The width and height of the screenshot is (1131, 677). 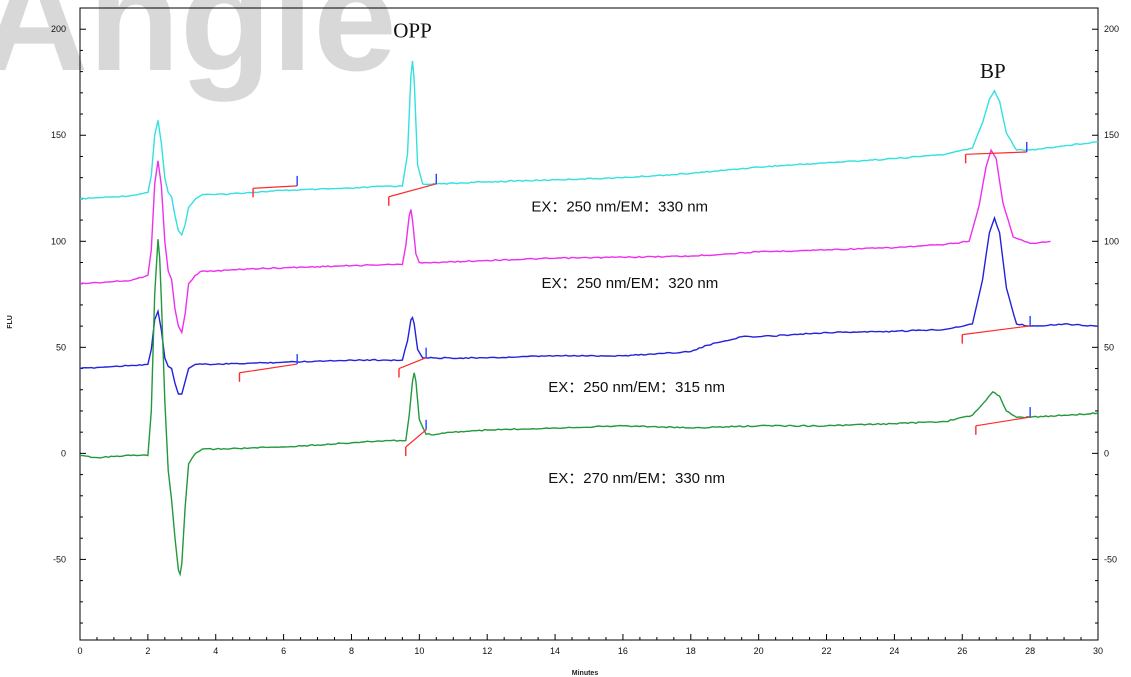 What do you see at coordinates (636, 387) in the screenshot?
I see `condition-label: EX：250 nm/EM：315 nm` at bounding box center [636, 387].